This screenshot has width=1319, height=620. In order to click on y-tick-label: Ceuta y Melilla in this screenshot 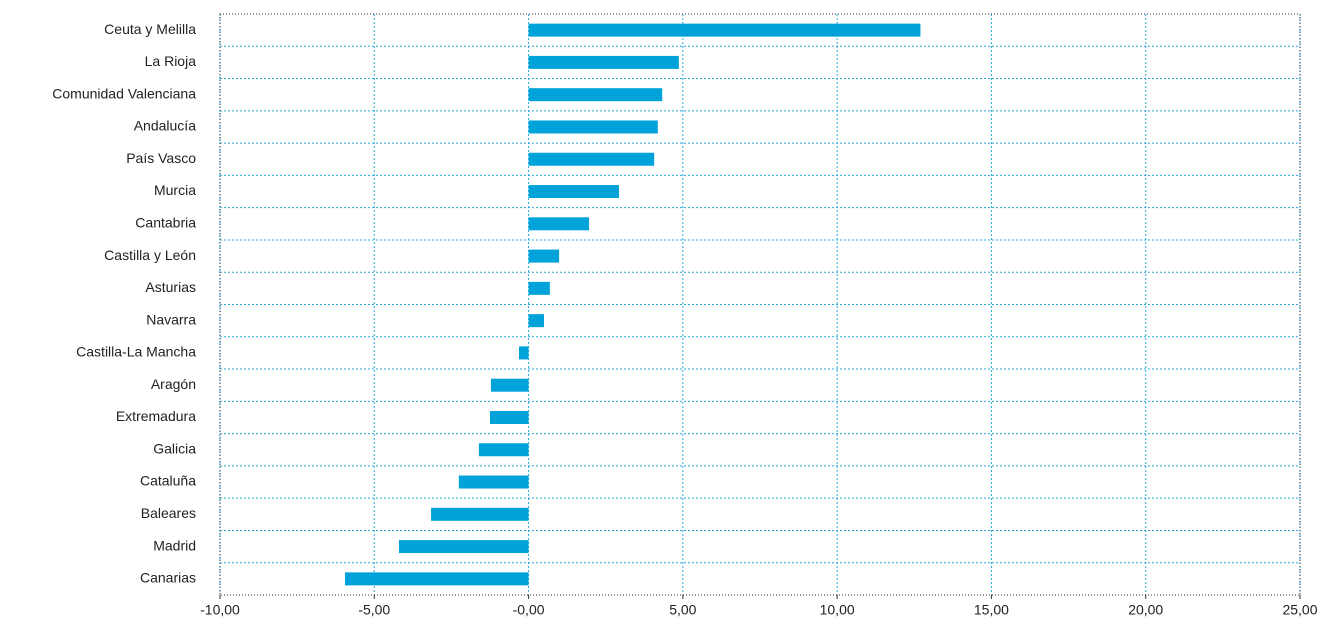, I will do `click(150, 29)`.